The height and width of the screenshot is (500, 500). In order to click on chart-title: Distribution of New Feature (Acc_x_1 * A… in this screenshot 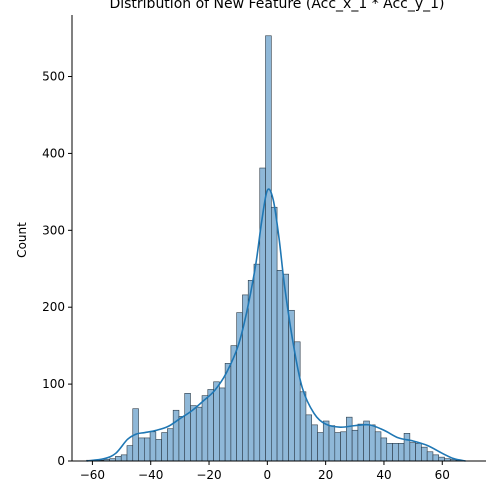, I will do `click(276, 6)`.